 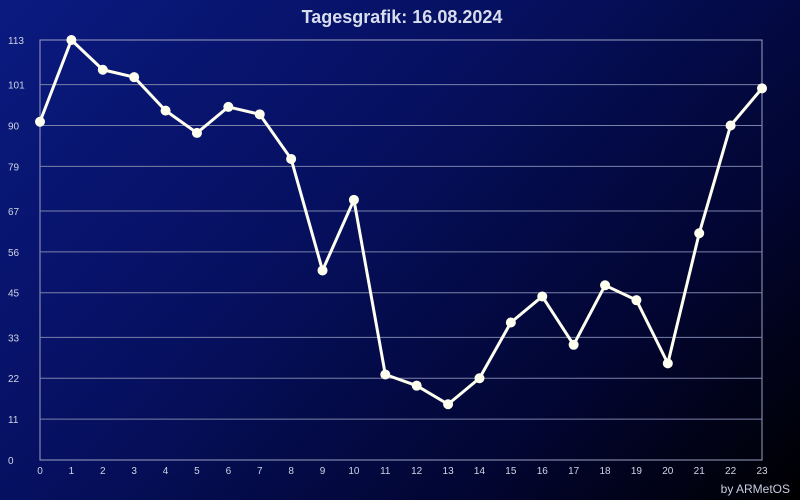 What do you see at coordinates (511, 471) in the screenshot?
I see `x-tick-label: 15` at bounding box center [511, 471].